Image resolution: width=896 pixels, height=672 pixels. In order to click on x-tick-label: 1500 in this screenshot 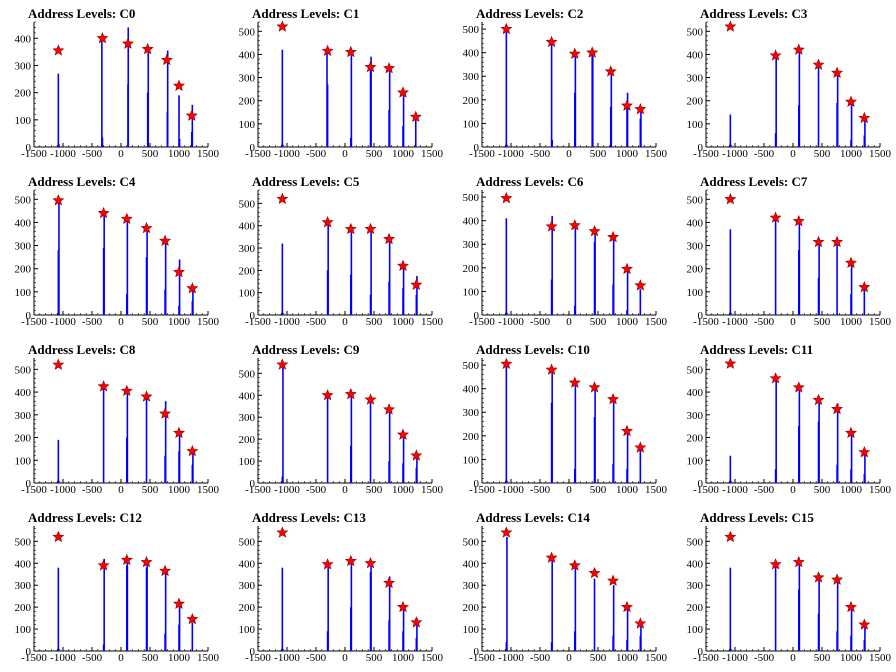, I will do `click(880, 658)`.